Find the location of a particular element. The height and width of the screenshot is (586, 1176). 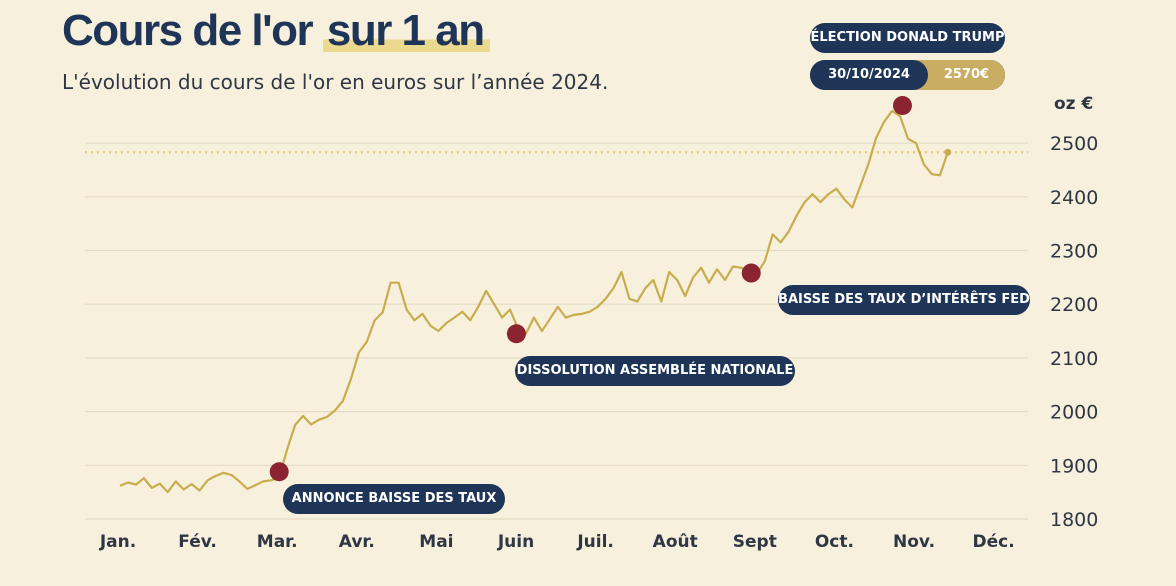

y-tick-2100: 2100 is located at coordinates (1074, 359).